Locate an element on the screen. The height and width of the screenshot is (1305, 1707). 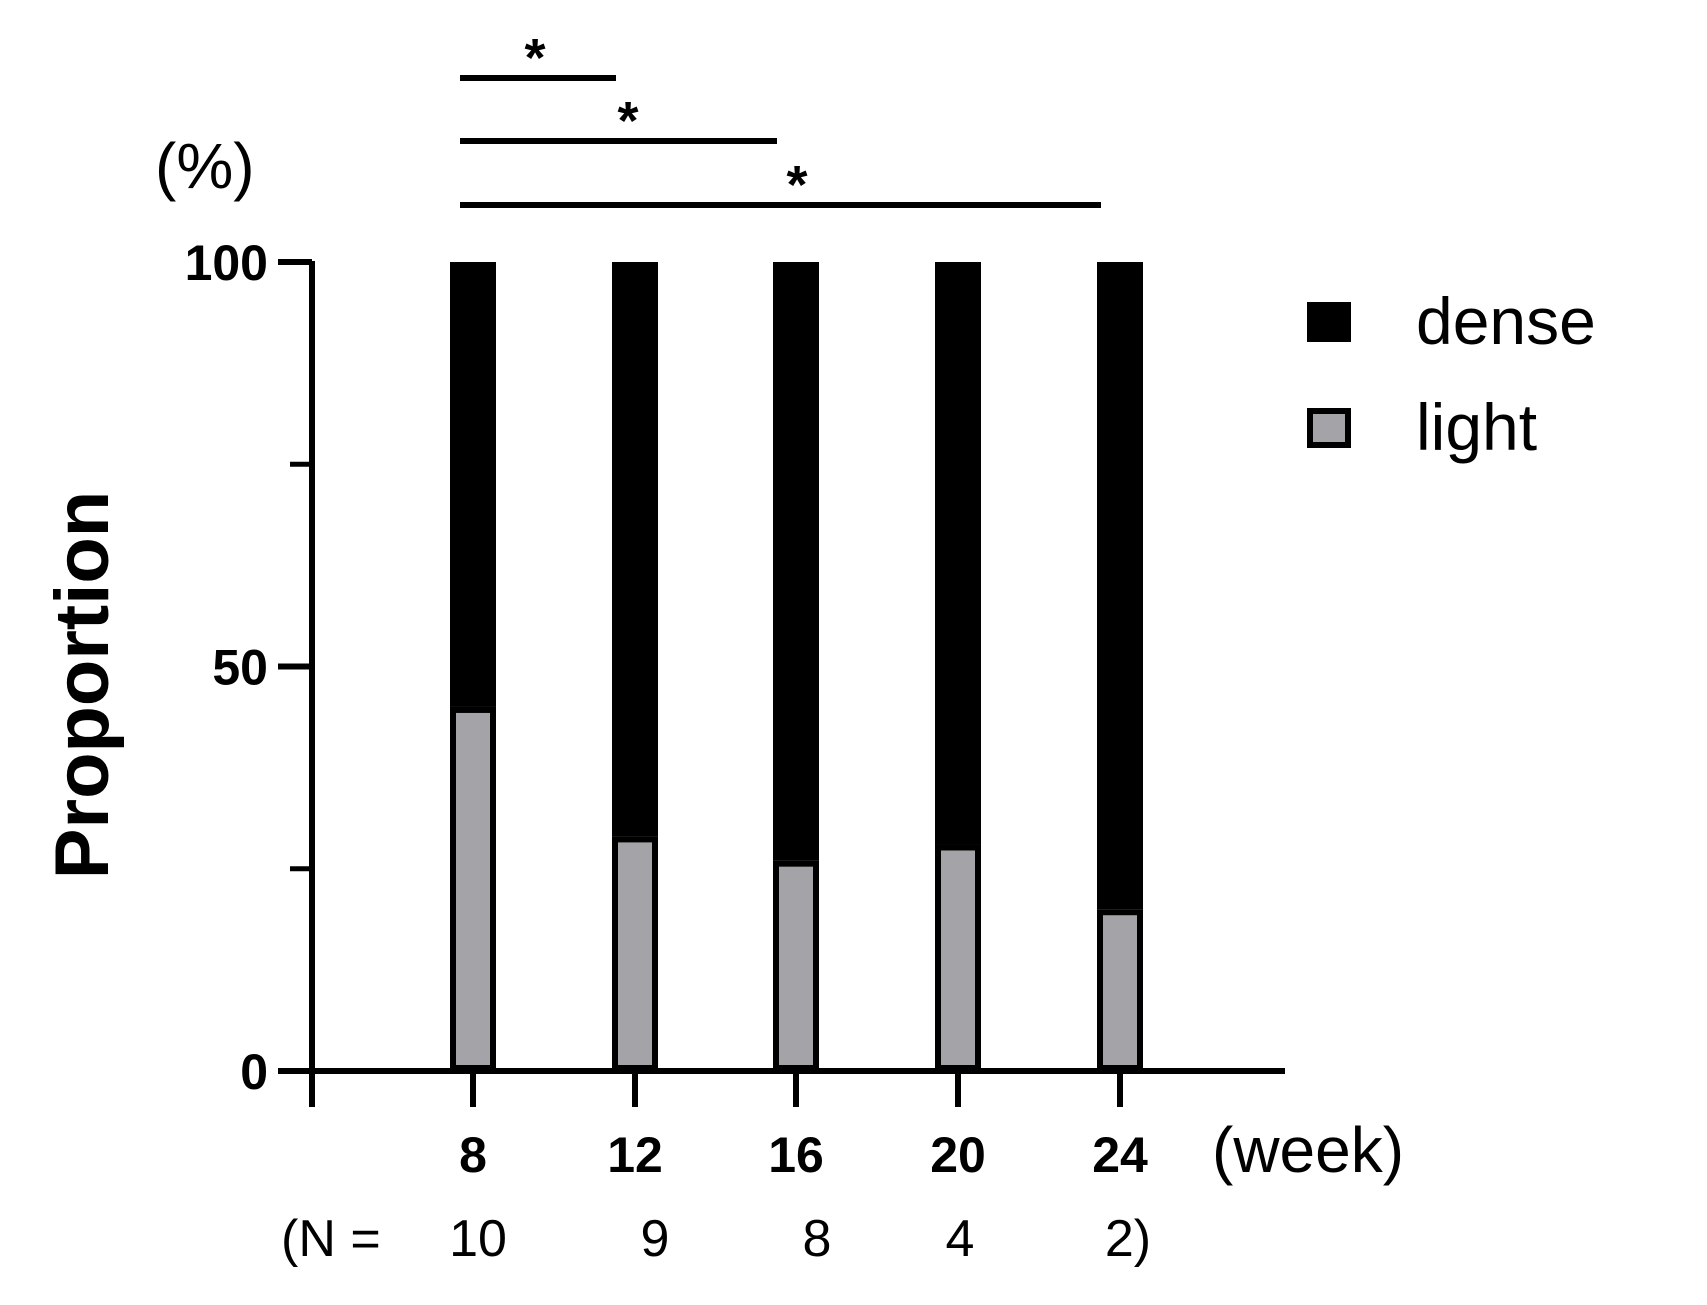
legend-label-light: light is located at coordinates (1476, 427).